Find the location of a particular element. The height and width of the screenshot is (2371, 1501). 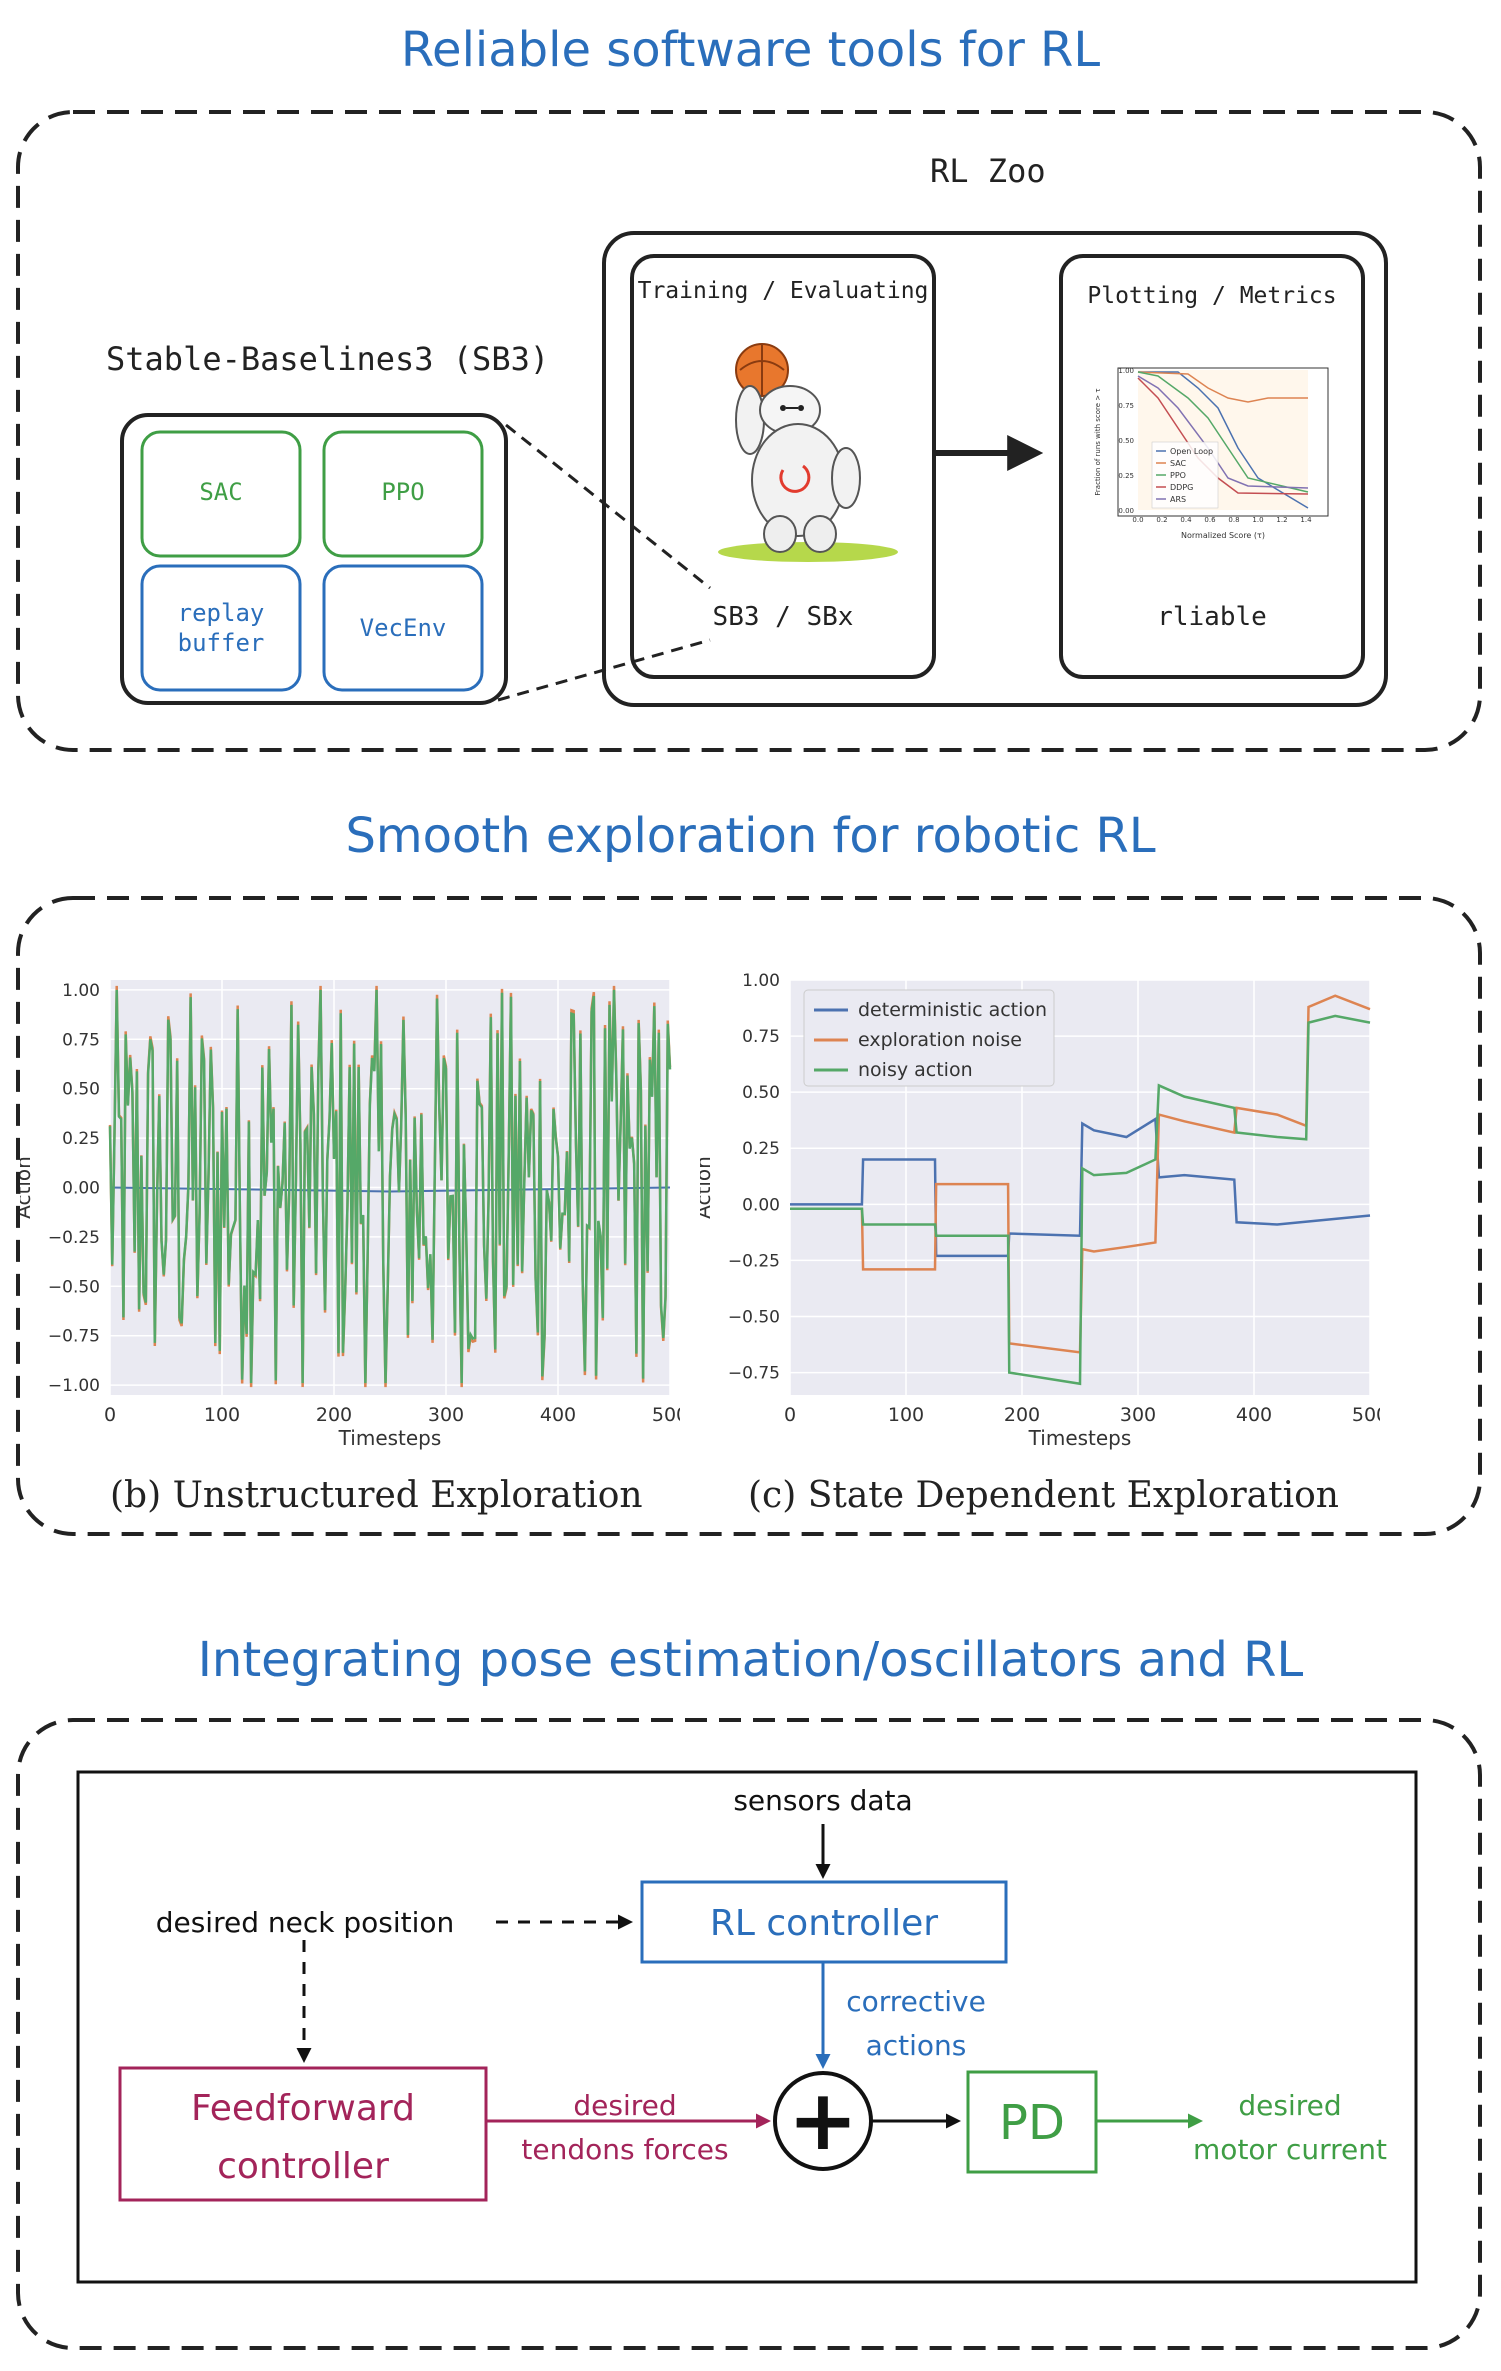

module-sac-label: SAC is located at coordinates (221, 492).